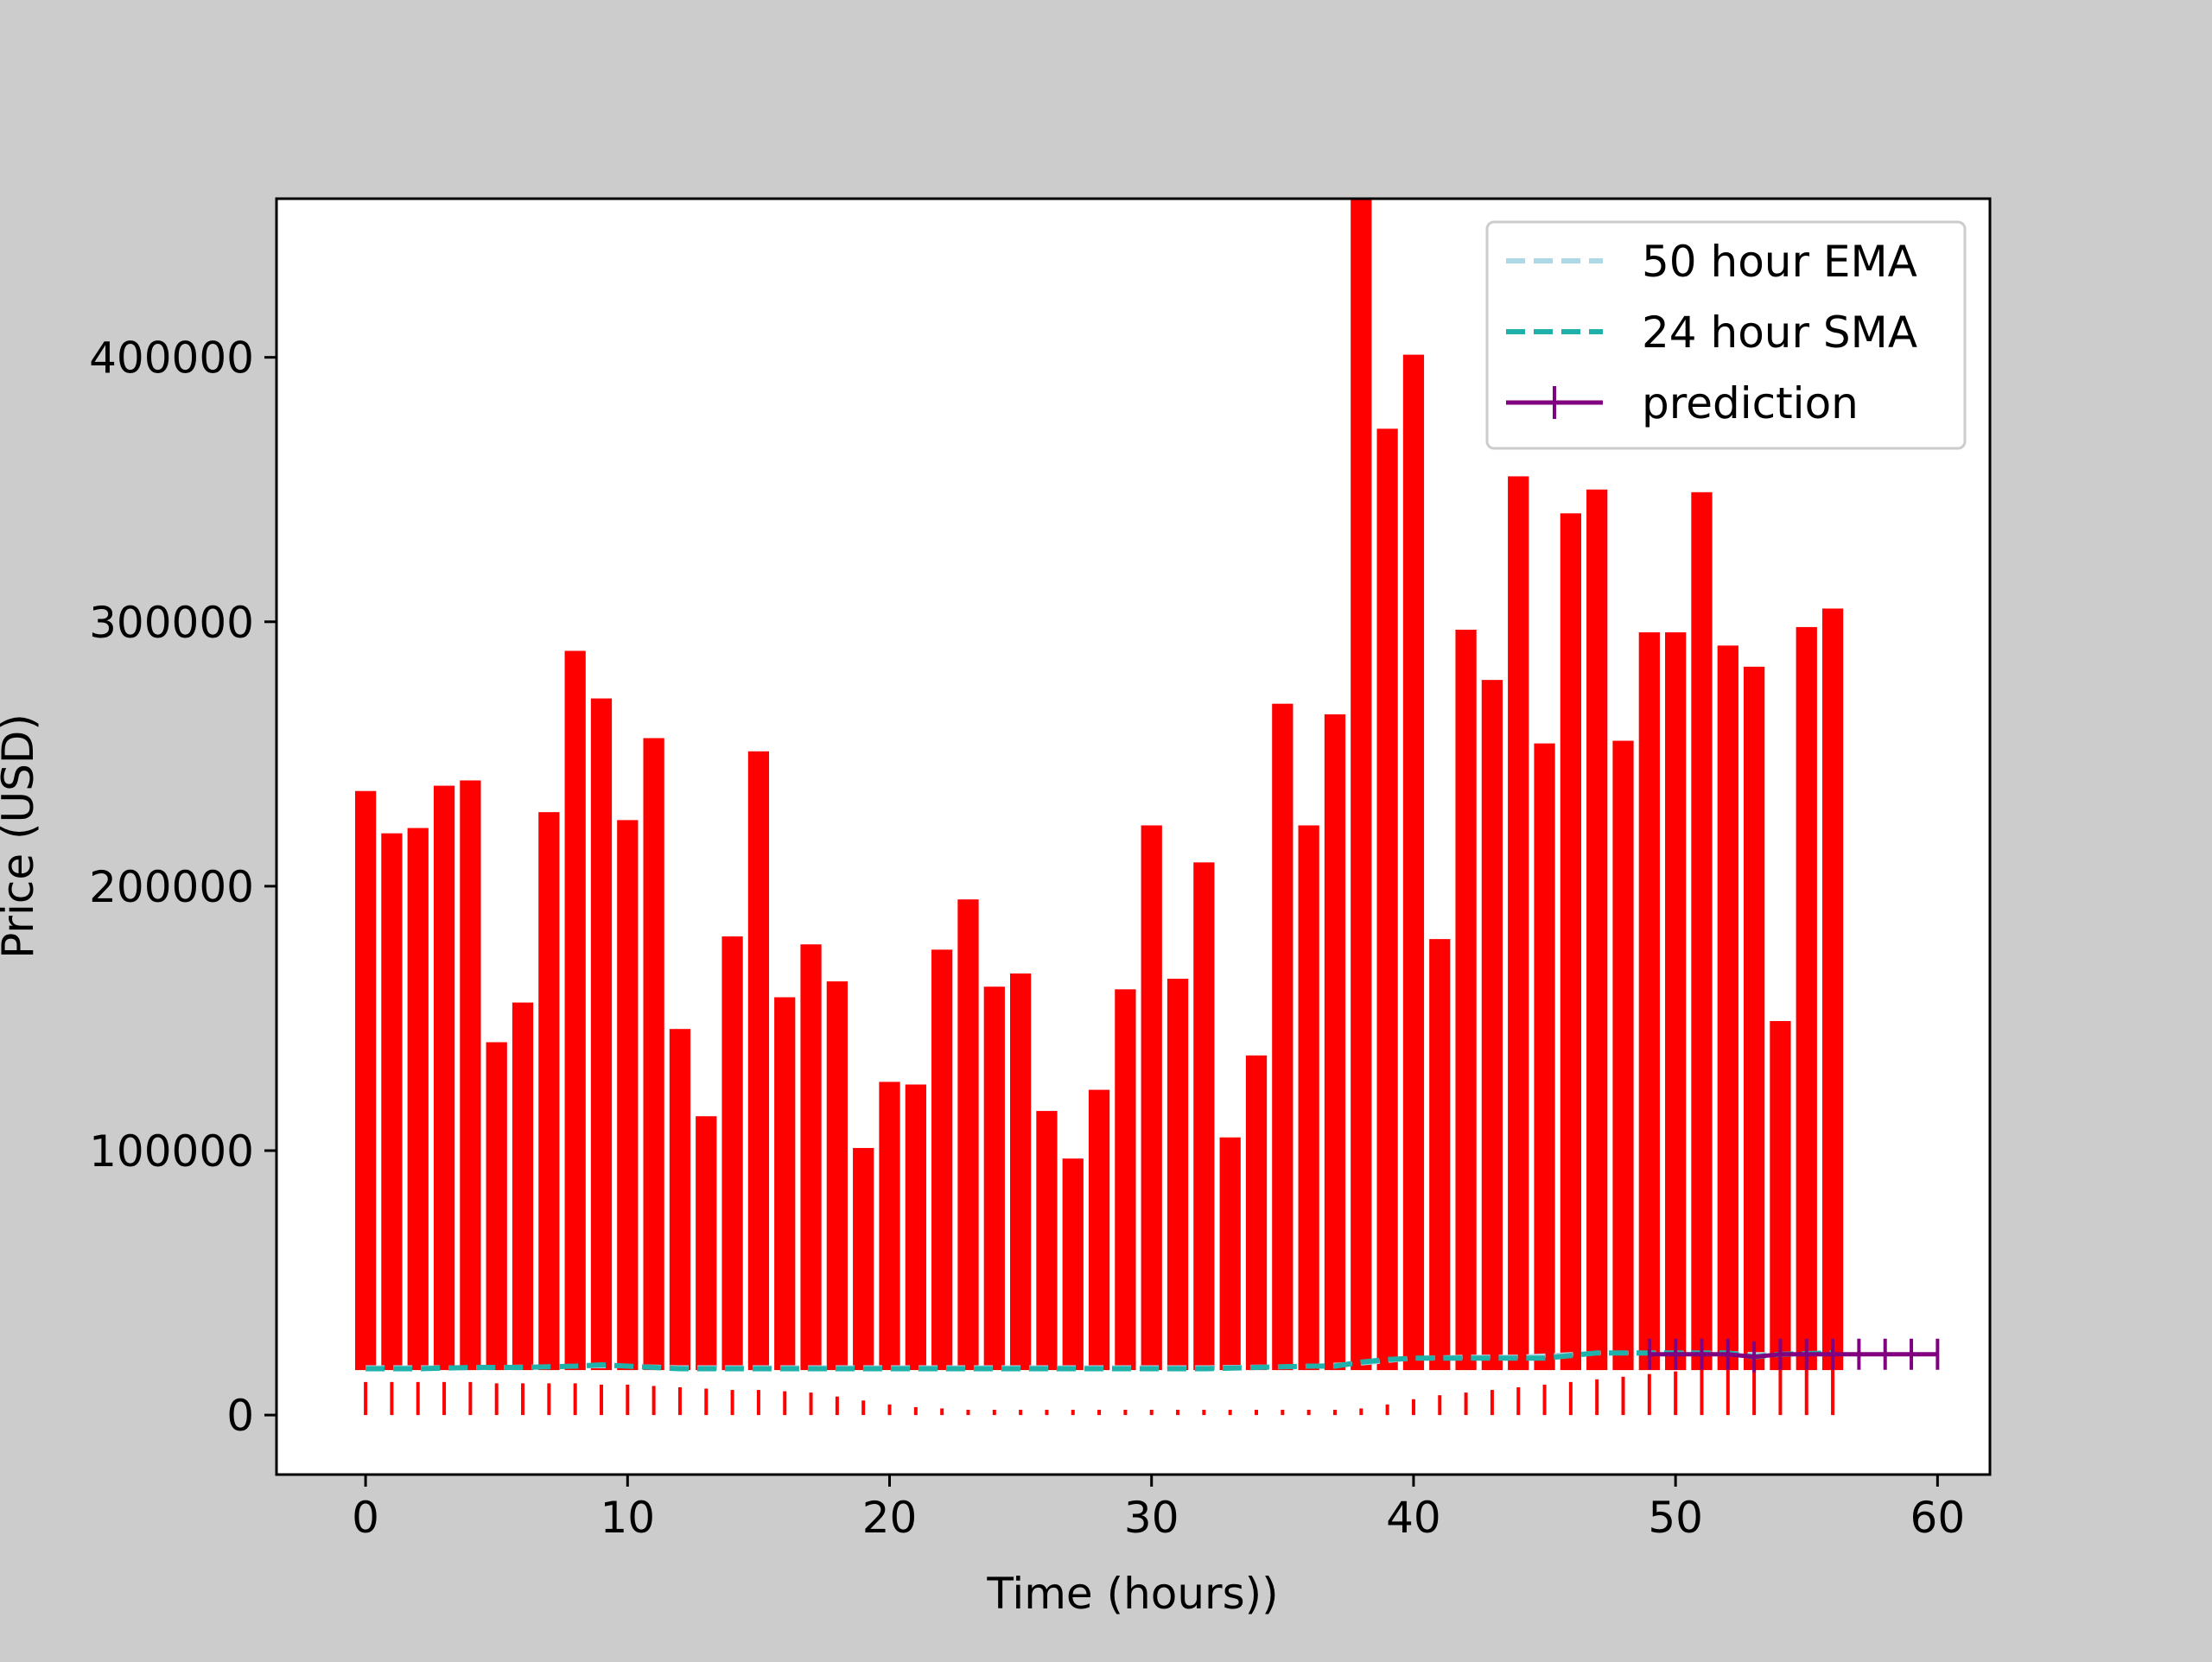 The height and width of the screenshot is (1662, 2212). Describe the element at coordinates (1675, 1518) in the screenshot. I see `x-tick-label: 50` at that location.